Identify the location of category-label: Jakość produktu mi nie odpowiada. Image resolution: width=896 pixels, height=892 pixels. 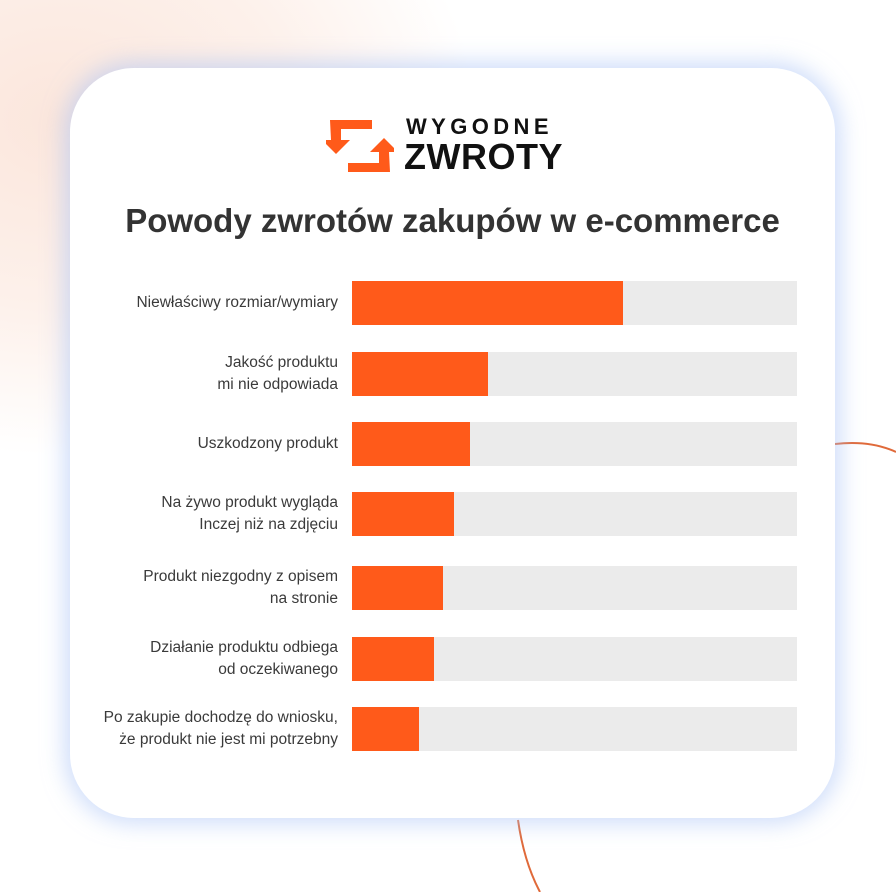
(277, 373).